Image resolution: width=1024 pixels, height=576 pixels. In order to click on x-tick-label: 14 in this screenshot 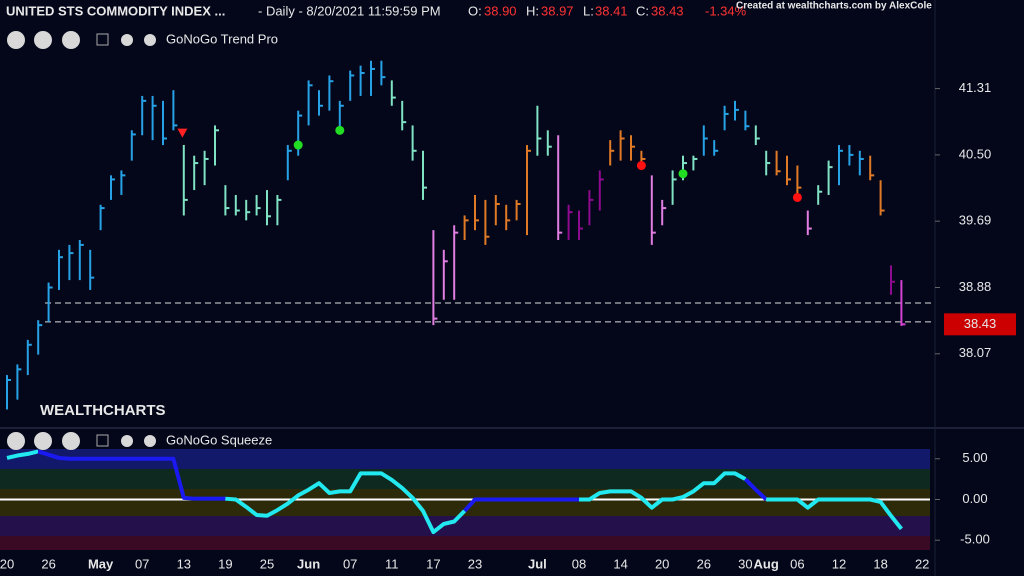, I will do `click(620, 563)`.